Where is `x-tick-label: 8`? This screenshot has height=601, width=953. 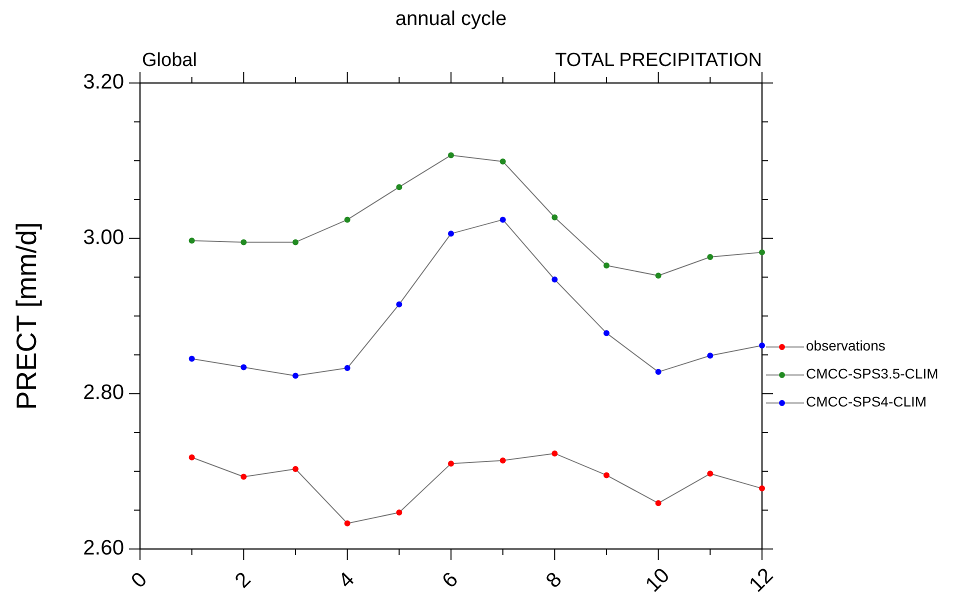 x-tick-label: 8 is located at coordinates (554, 580).